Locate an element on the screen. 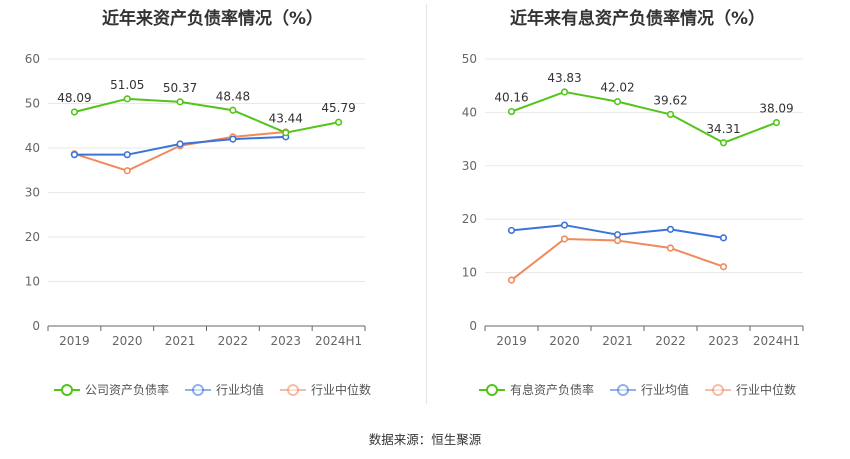 This screenshot has height=459, width=850. chart-legend: 公司资产负债率 行业均值 行业中位数 is located at coordinates (212, 389).